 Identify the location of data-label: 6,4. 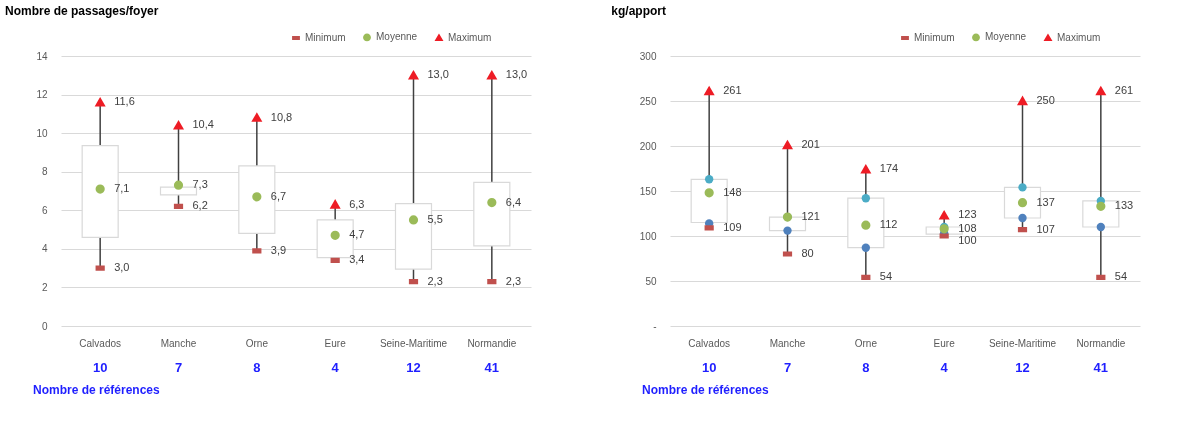
(513, 201).